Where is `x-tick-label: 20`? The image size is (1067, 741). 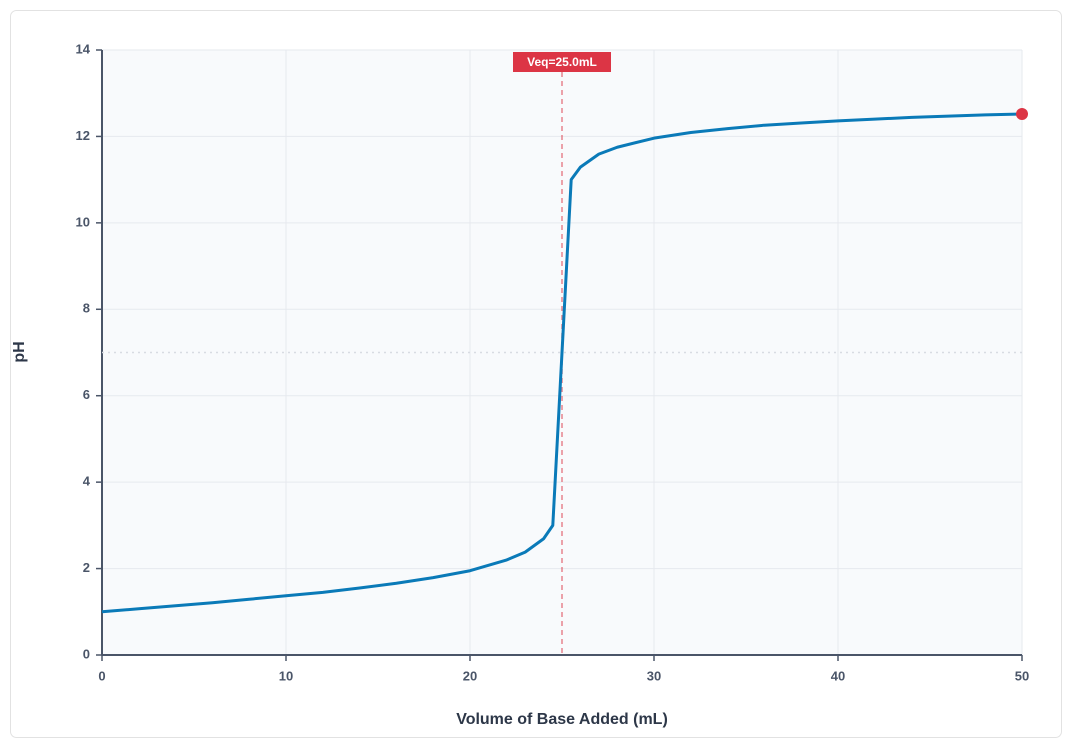 x-tick-label: 20 is located at coordinates (470, 675).